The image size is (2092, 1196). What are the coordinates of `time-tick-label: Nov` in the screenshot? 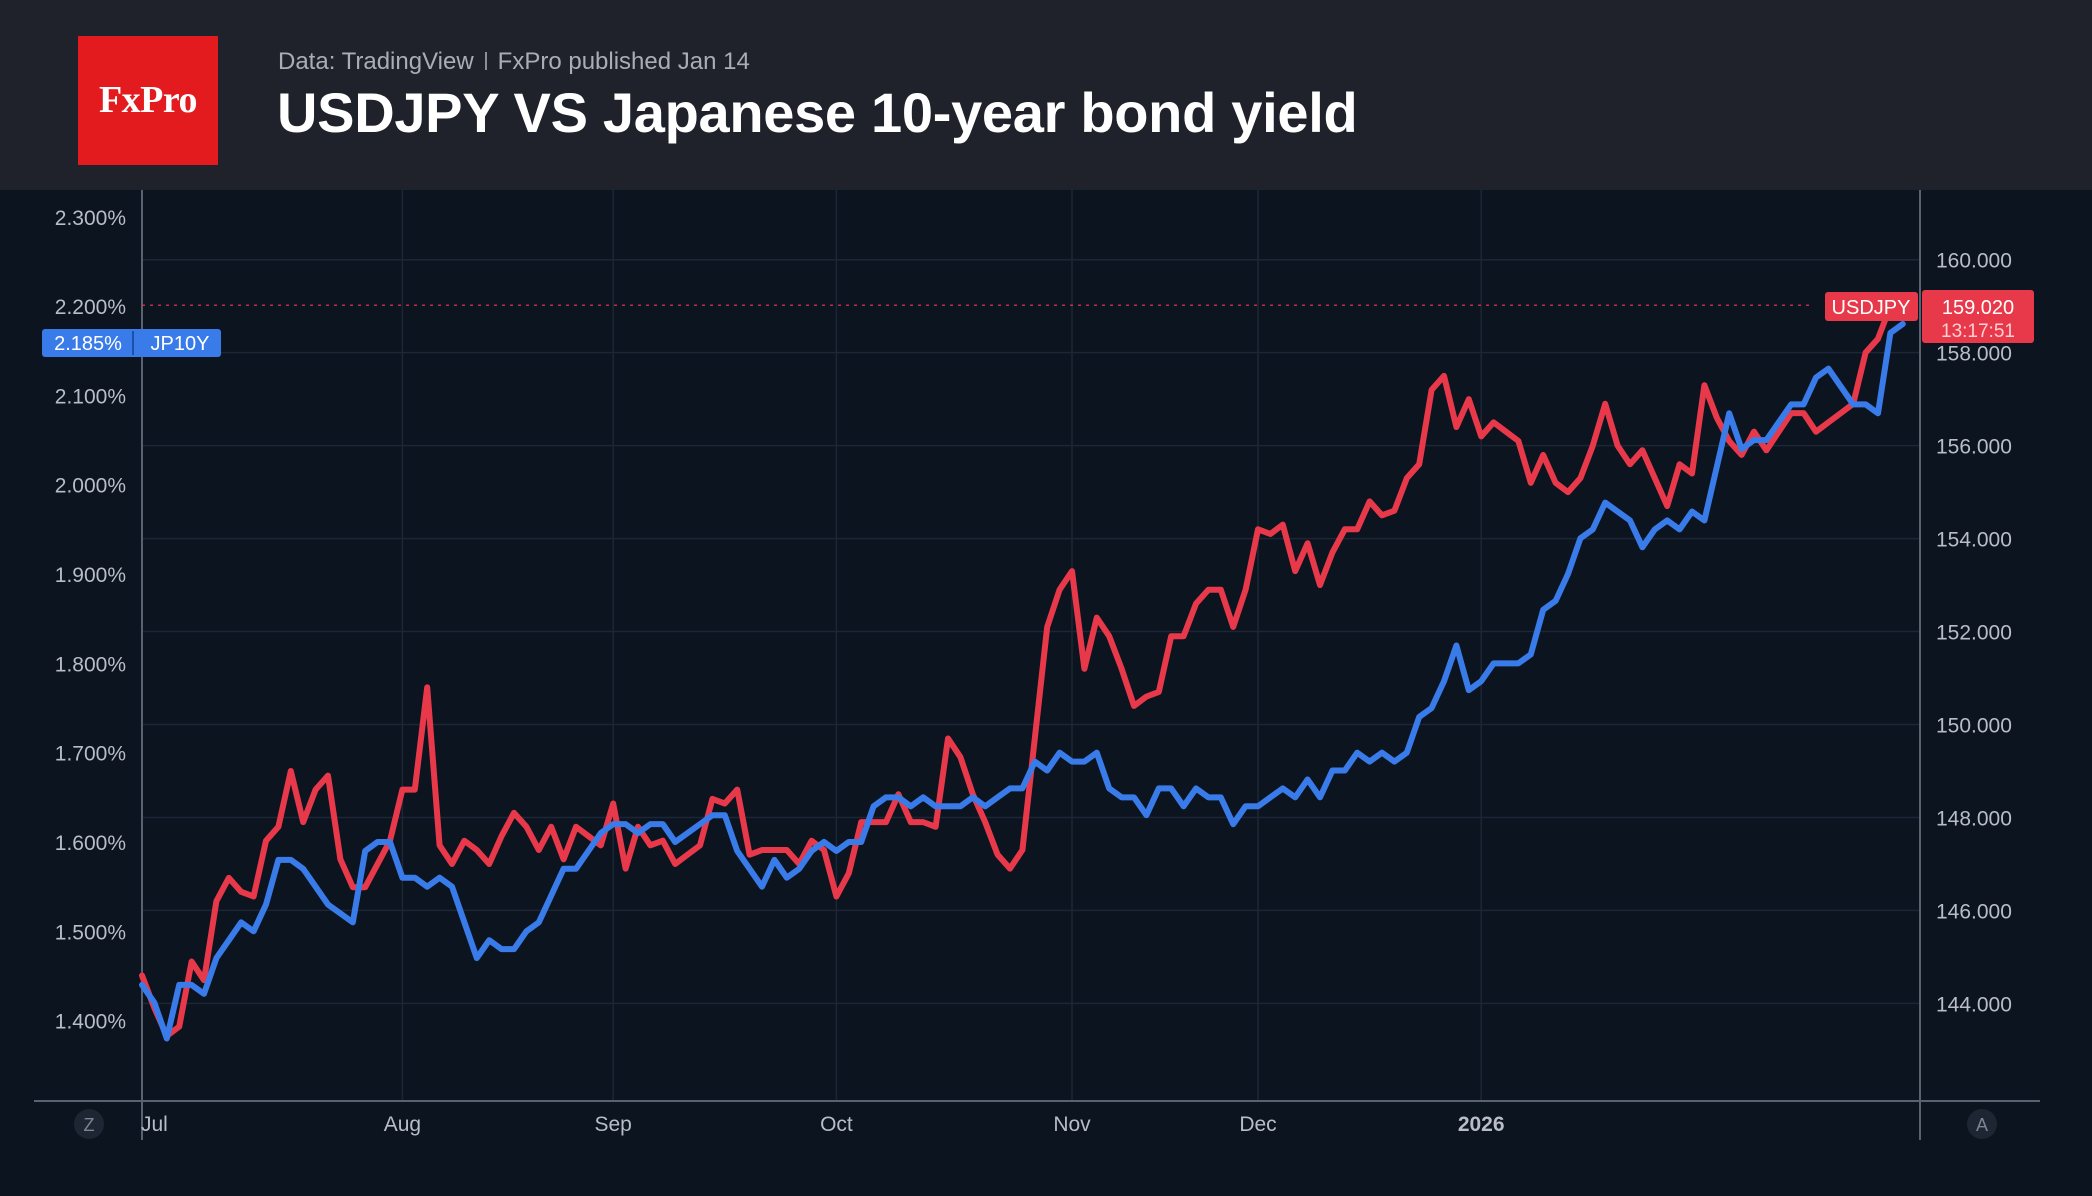 It's located at (1072, 1124).